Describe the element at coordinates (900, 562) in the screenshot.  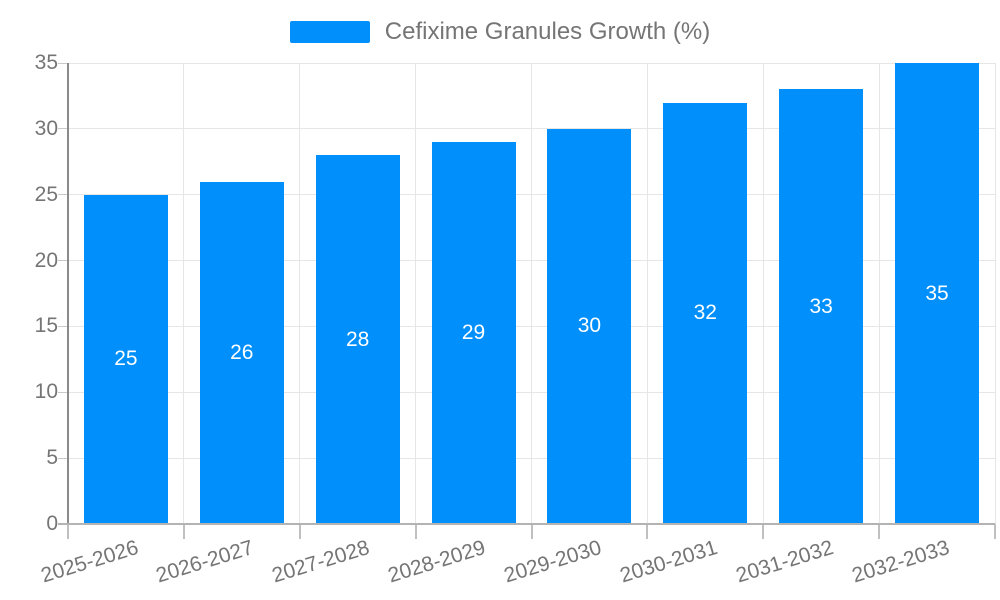
I see `x-tick-label: 2032-2033` at that location.